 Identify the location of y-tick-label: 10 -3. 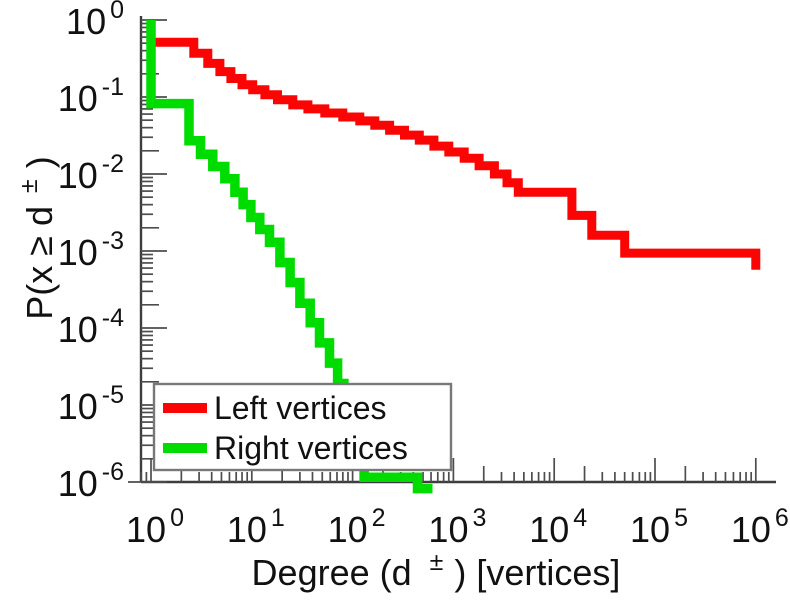
(91, 250).